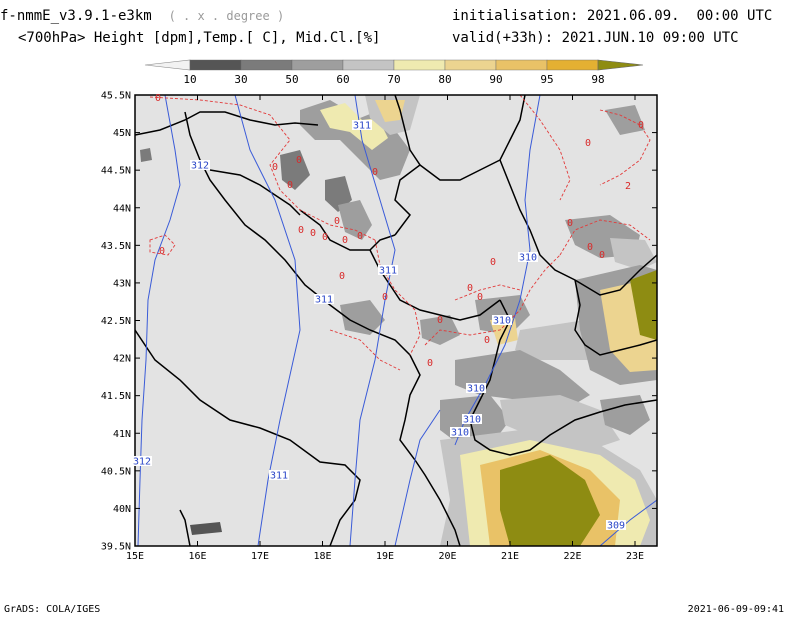  Describe the element at coordinates (122, 283) in the screenshot. I see `lat-label: 43N` at that location.